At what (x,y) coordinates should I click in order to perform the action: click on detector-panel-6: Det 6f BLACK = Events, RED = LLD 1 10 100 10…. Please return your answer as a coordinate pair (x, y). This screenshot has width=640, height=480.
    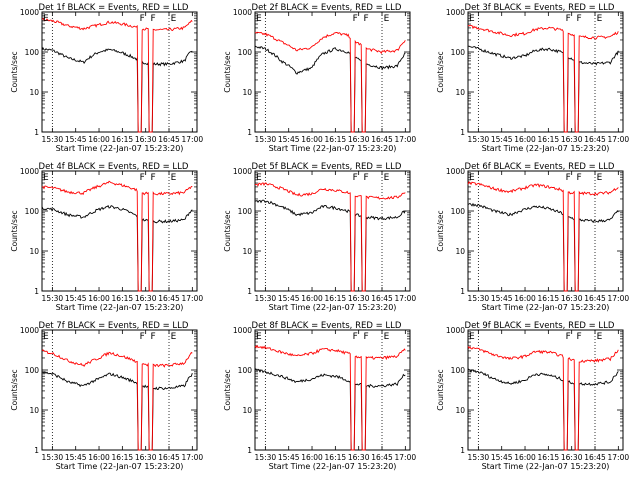
    Looking at the image, I should click on (532, 237).